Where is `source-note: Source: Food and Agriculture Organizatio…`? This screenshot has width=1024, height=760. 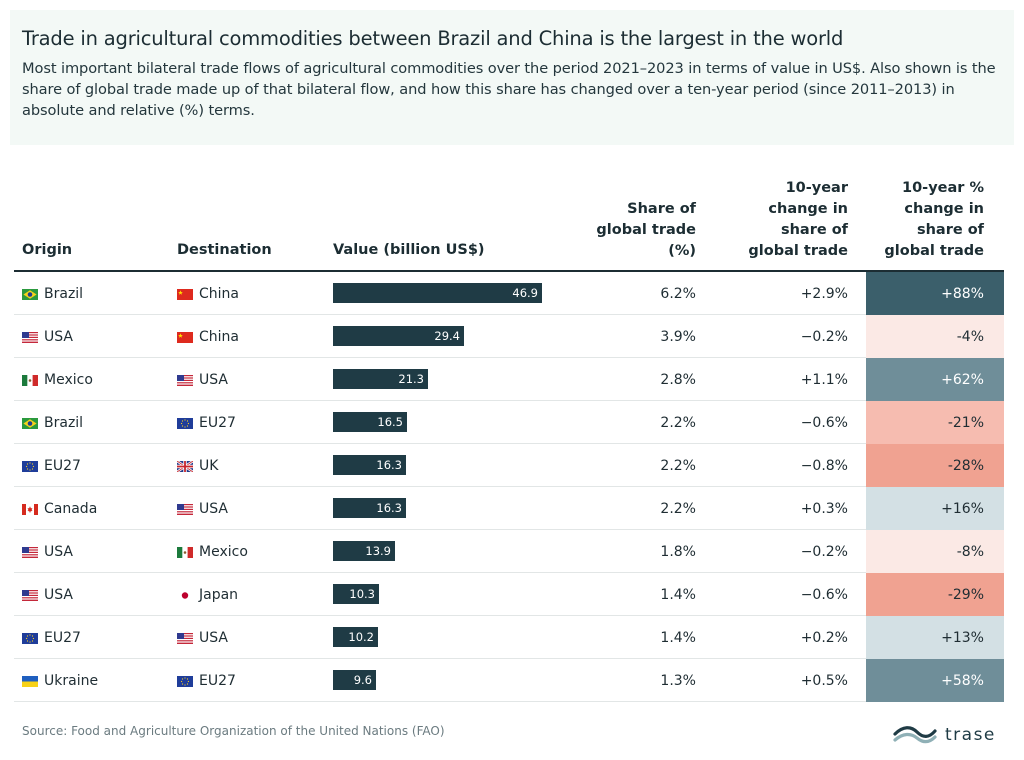 source-note: Source: Food and Agriculture Organizatio… is located at coordinates (233, 731).